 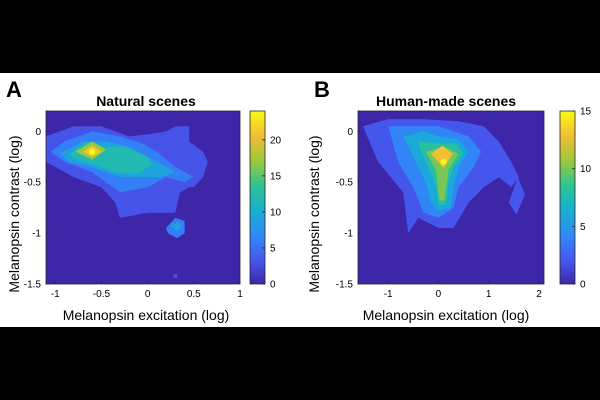 What do you see at coordinates (322, 89) in the screenshot?
I see `panel-label-b: B` at bounding box center [322, 89].